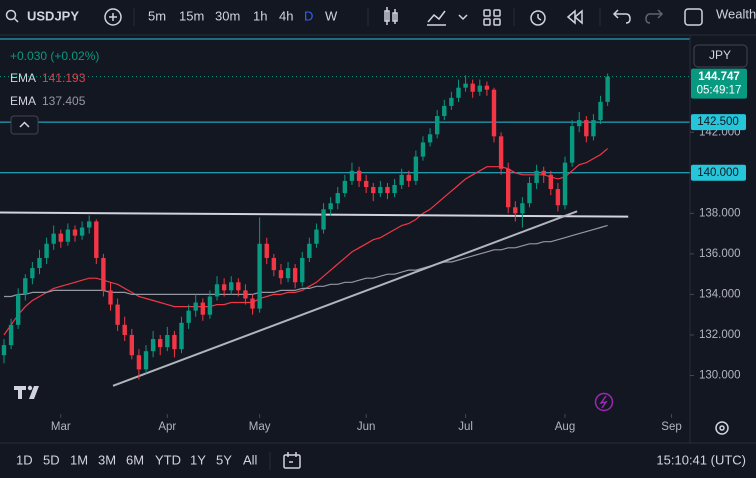 This screenshot has width=756, height=478. I want to click on range-button: 5D, so click(51, 459).